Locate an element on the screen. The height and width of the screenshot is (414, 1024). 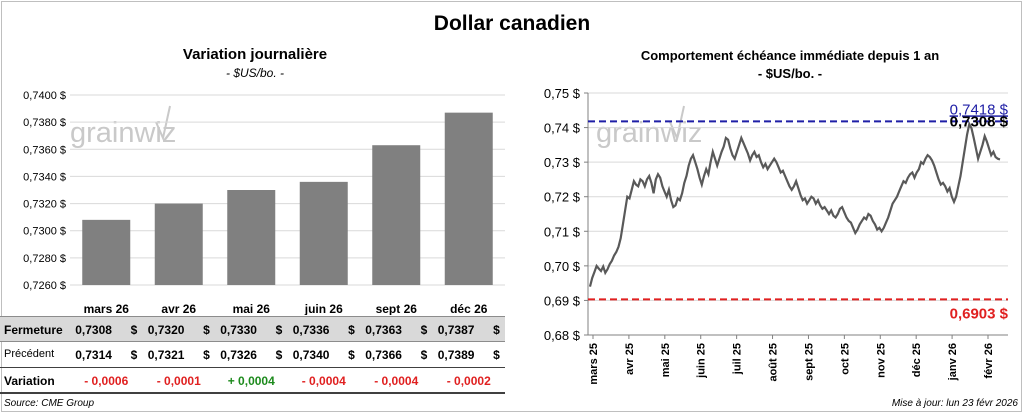
line-x-tick-label: déc 25 is located at coordinates (917, 360).